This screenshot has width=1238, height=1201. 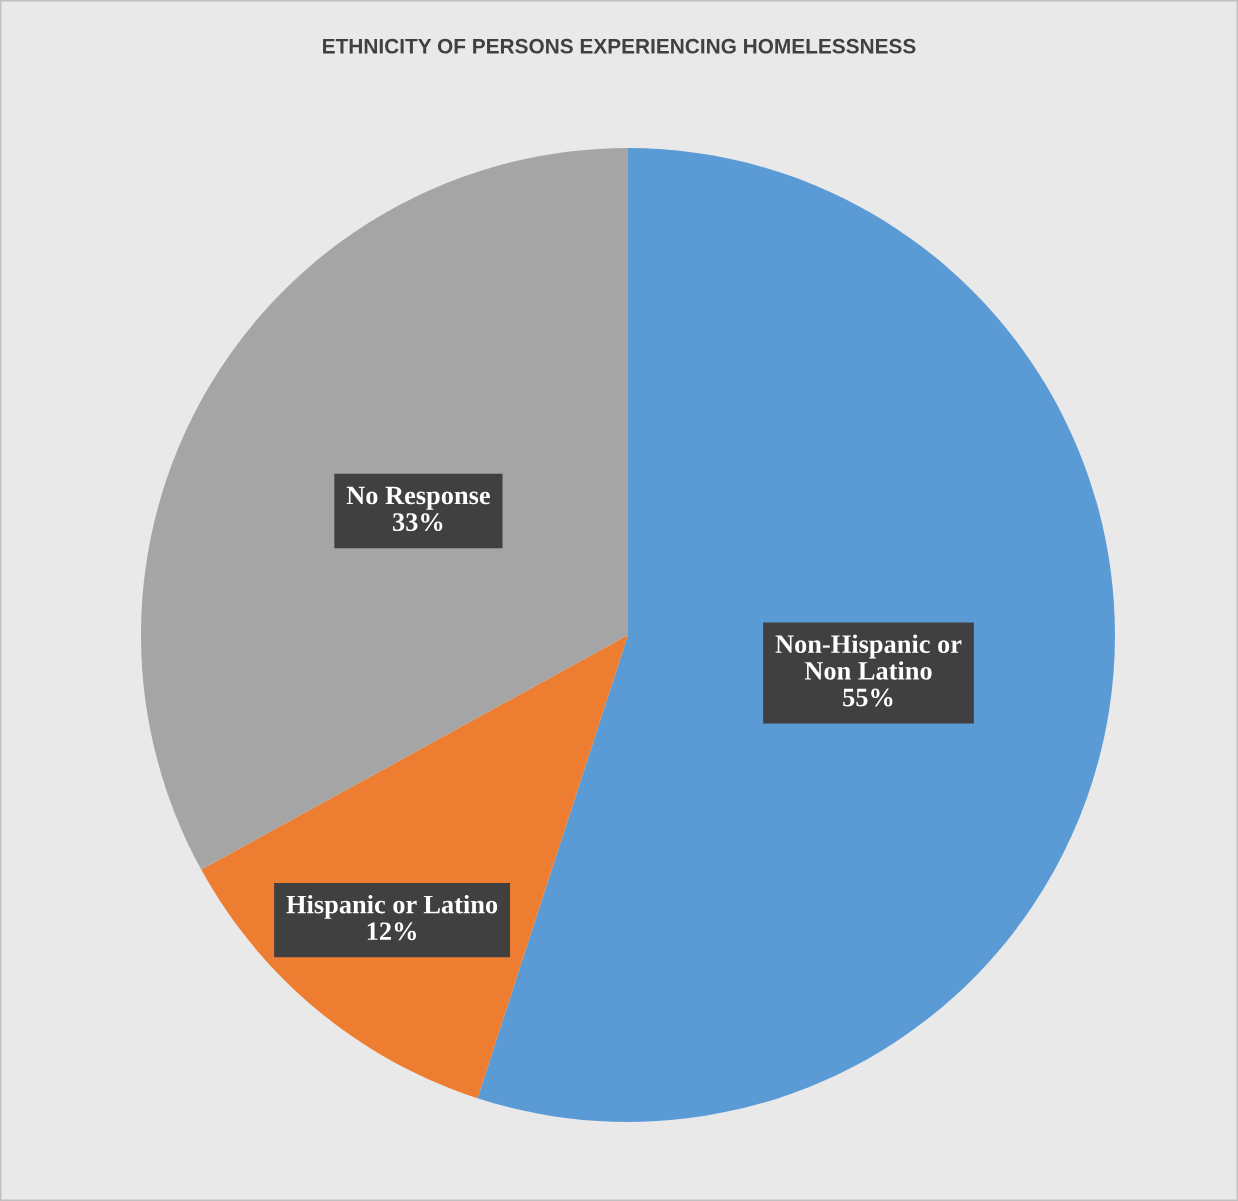 What do you see at coordinates (391, 931) in the screenshot?
I see `data-label: 12%` at bounding box center [391, 931].